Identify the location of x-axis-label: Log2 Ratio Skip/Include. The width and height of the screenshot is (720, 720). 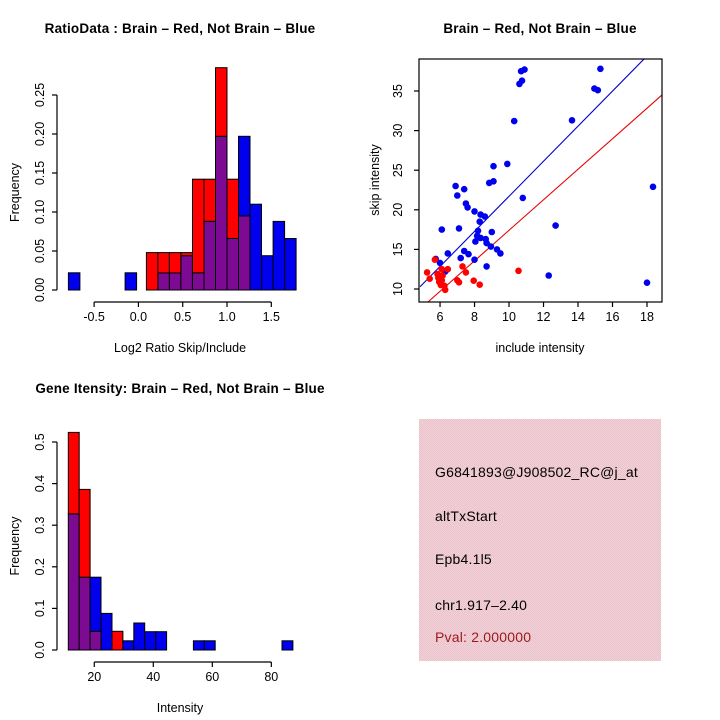
(180, 348).